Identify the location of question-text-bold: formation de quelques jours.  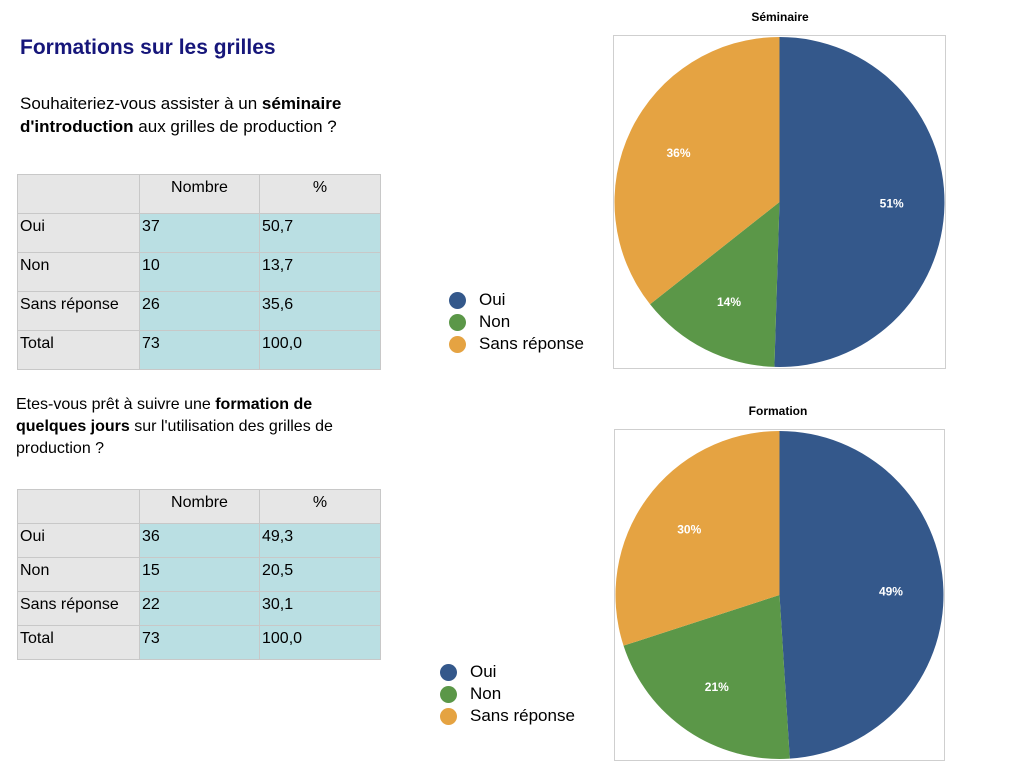
(164, 415).